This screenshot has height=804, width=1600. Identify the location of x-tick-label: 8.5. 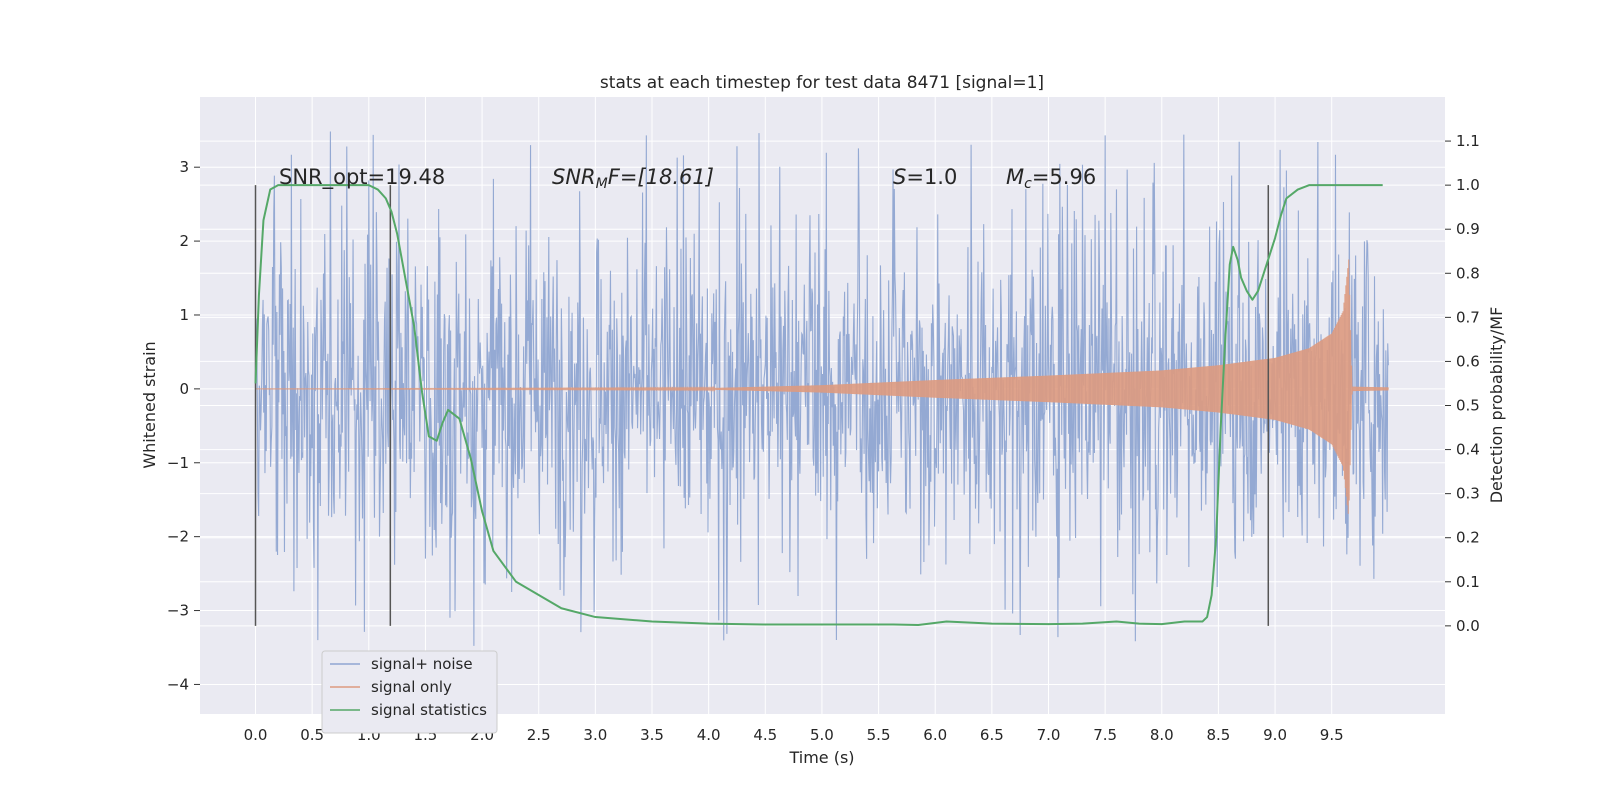
(1219, 735).